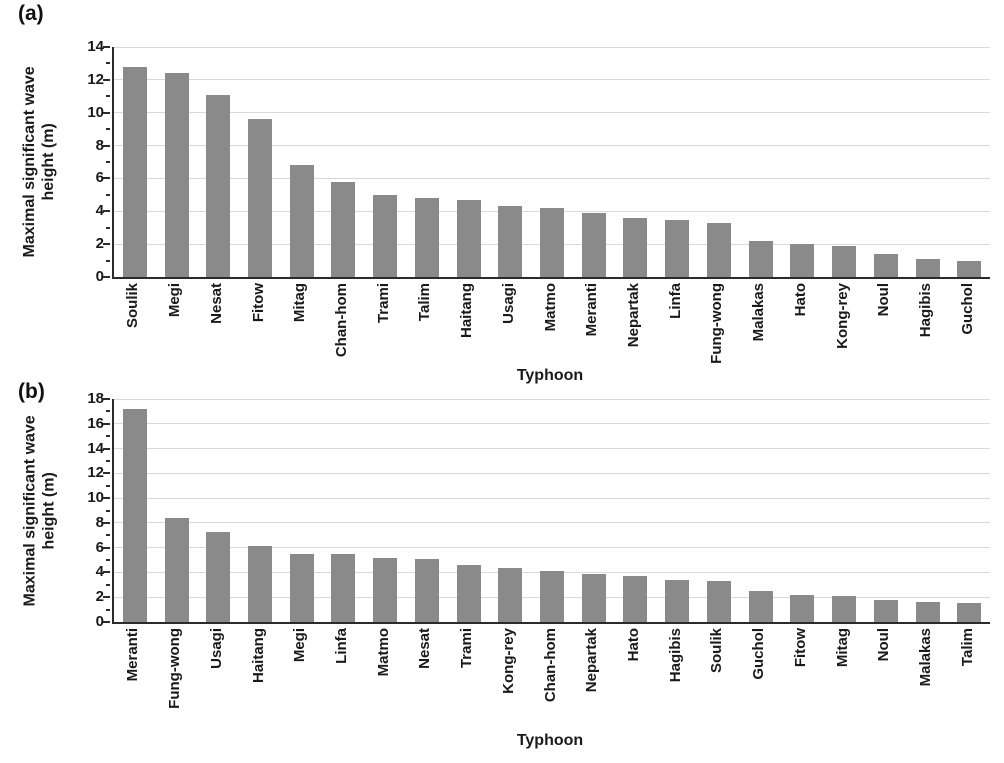 The width and height of the screenshot is (1004, 763). I want to click on bar-malakas, so click(760, 258).